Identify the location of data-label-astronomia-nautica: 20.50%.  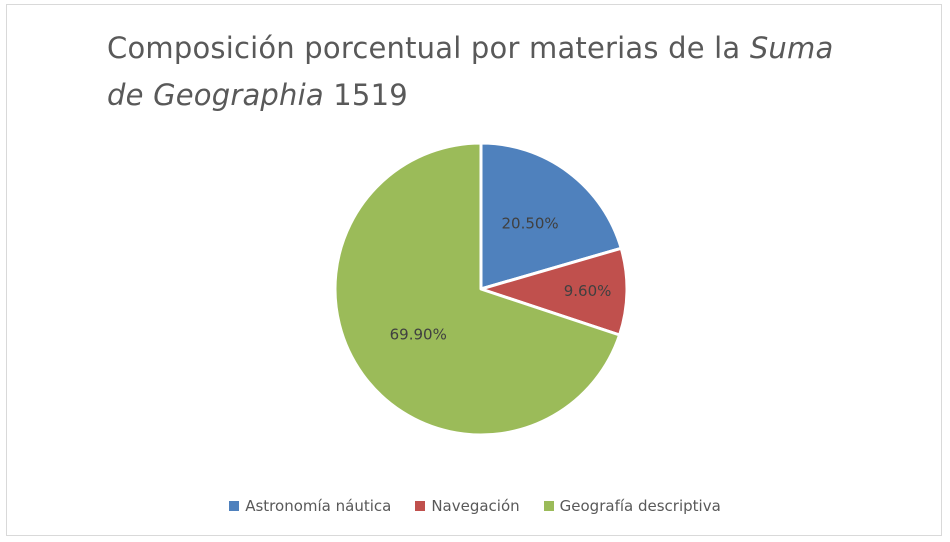
(529, 224).